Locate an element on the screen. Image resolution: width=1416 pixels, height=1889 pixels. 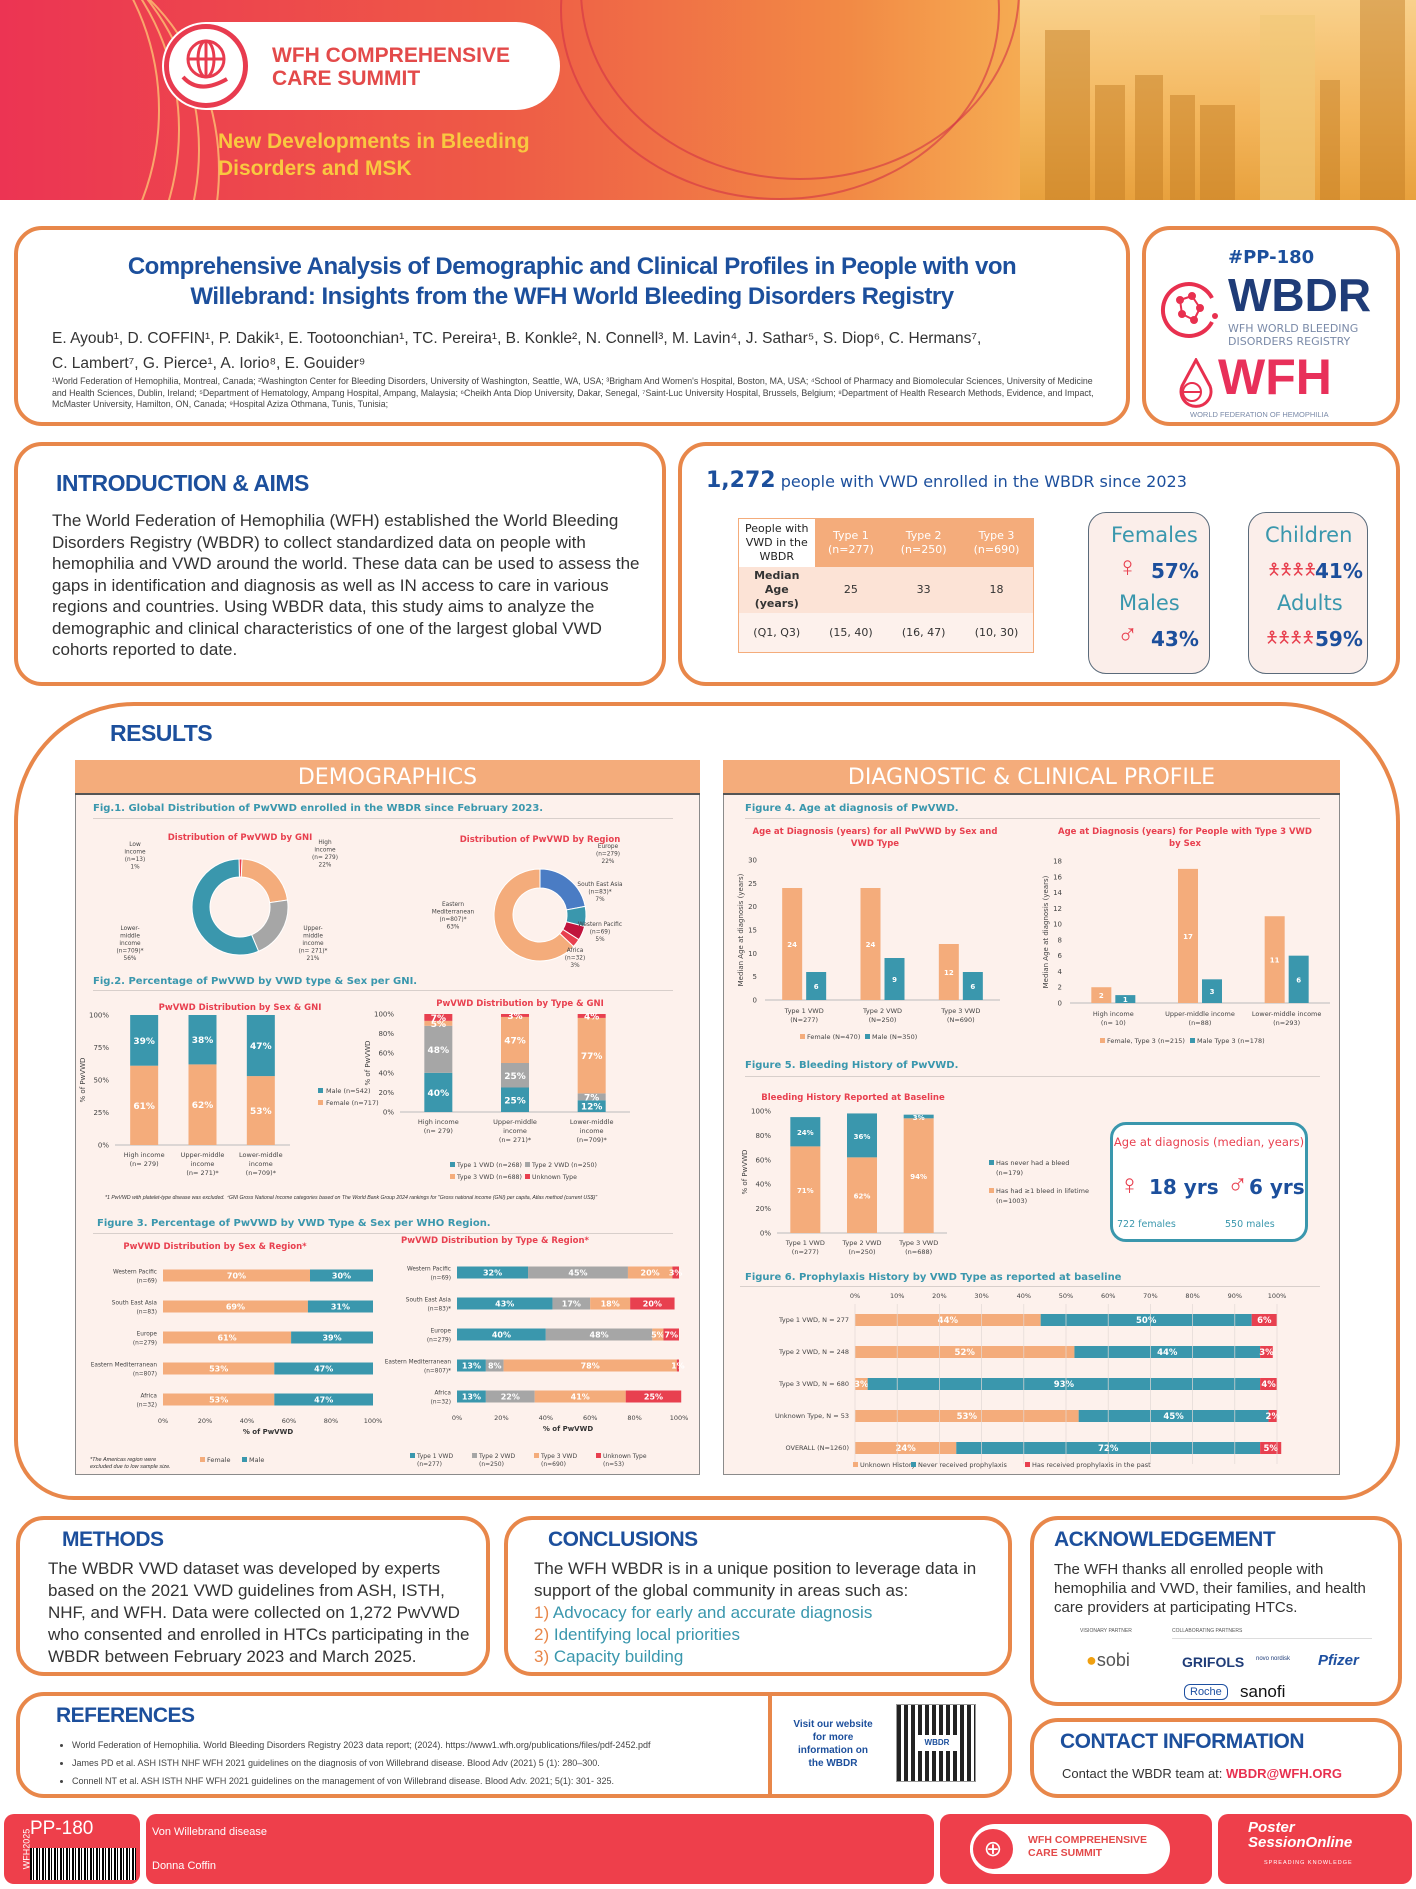
roche-logo: Roche is located at coordinates (1206, 1692).